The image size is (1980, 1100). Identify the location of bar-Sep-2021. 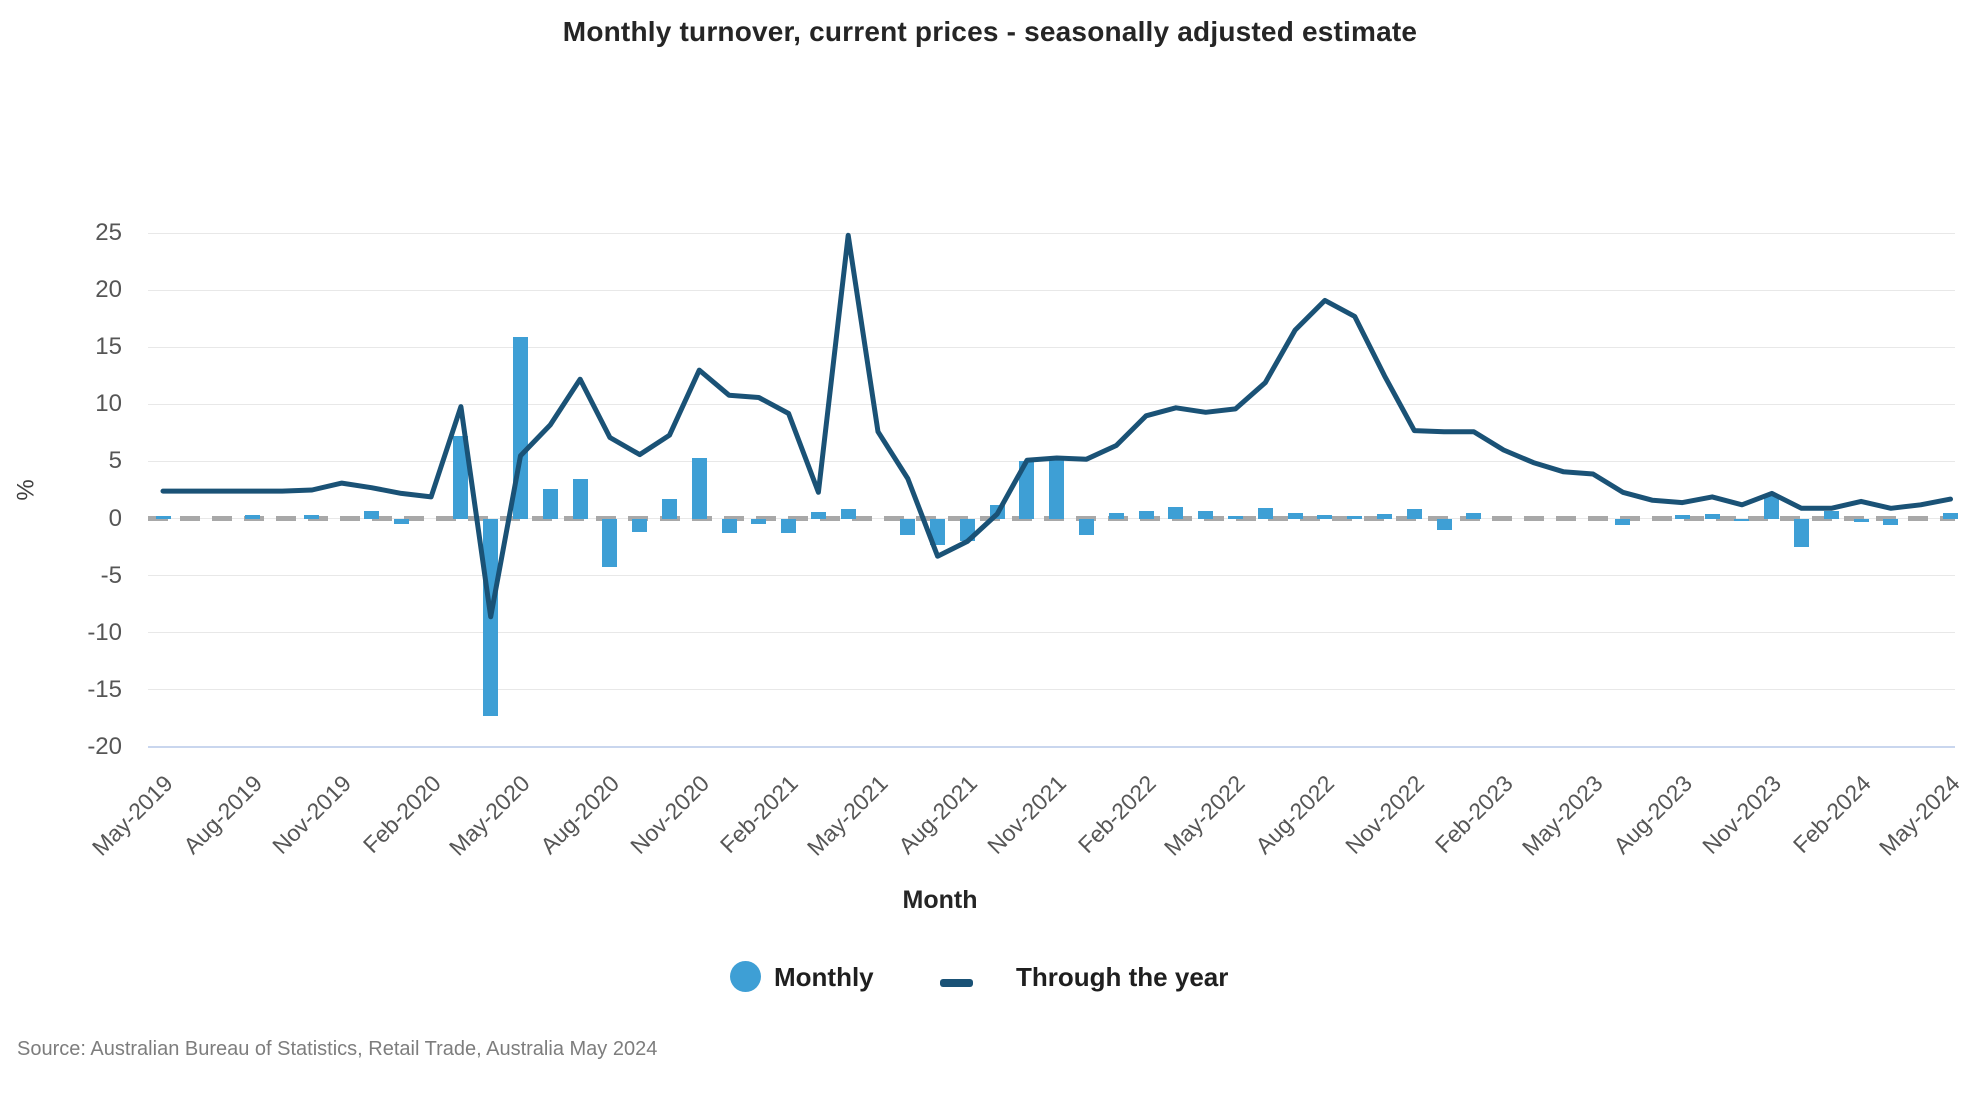
(997, 511).